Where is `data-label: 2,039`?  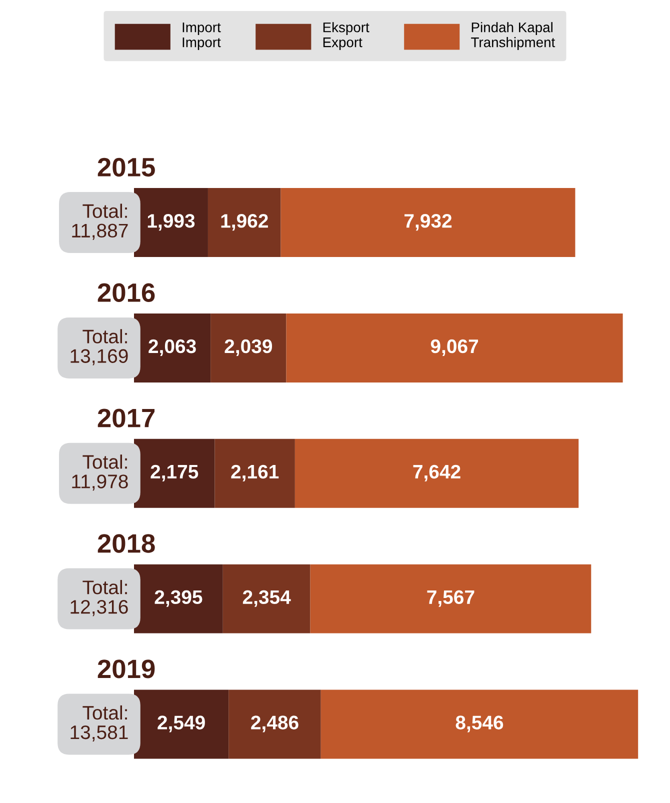 data-label: 2,039 is located at coordinates (248, 347).